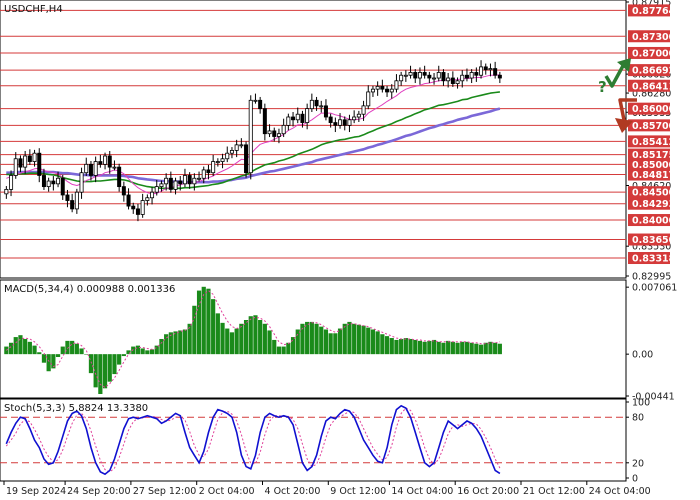  What do you see at coordinates (654, 11) in the screenshot?
I see `price-level-label: 0.87764` at bounding box center [654, 11].